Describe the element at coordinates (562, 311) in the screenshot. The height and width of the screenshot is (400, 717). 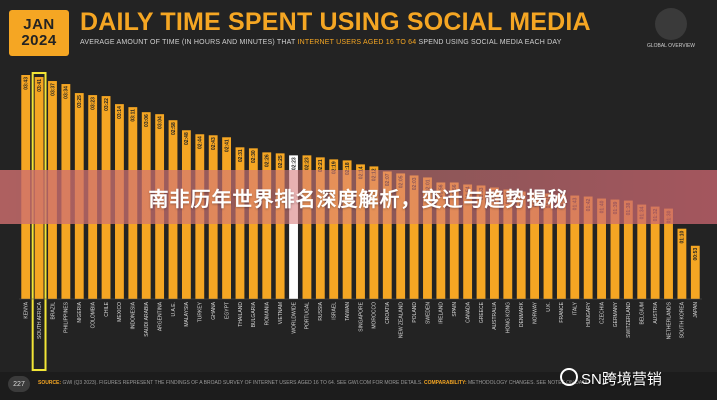
I see `category-label-france: FRANCE` at that location.